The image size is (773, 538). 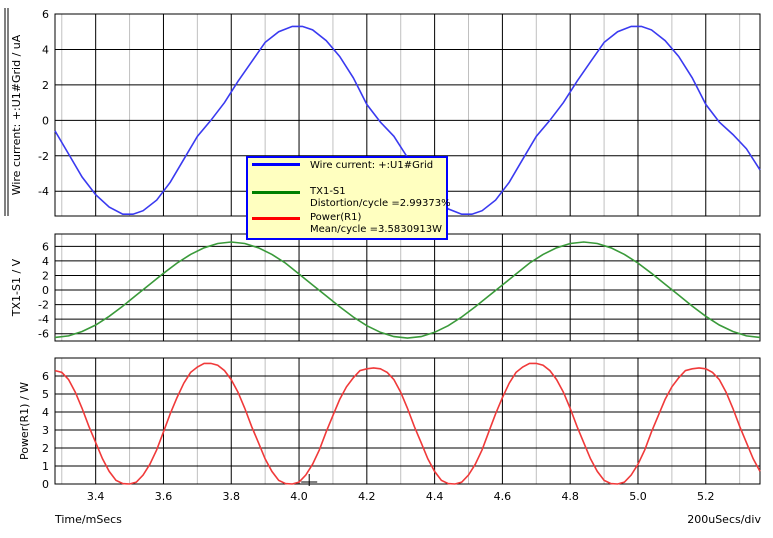 I want to click on x-tick-label-4-8: 4.8, so click(x=570, y=496).